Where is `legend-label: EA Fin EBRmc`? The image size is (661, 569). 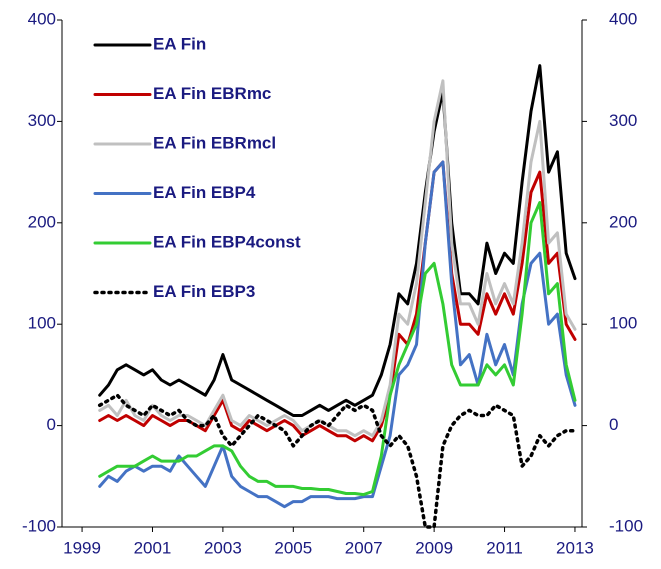
legend-label: EA Fin EBRmc is located at coordinates (212, 93).